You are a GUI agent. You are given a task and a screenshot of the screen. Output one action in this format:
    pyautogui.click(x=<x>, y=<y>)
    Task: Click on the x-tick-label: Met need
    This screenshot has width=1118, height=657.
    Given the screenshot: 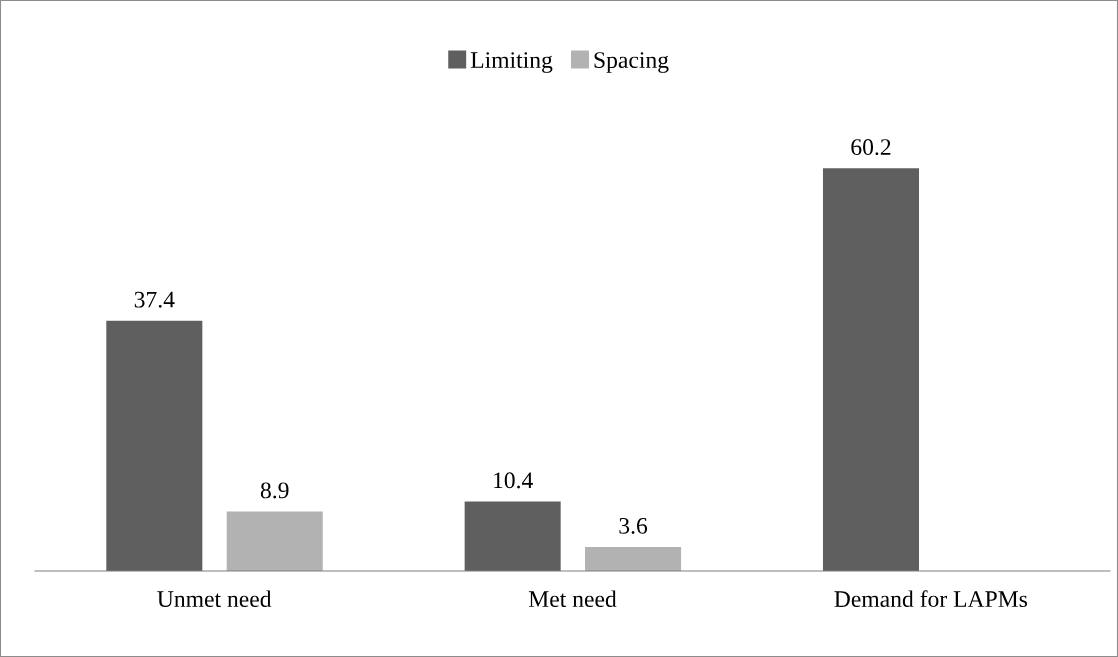 What is the action you would take?
    pyautogui.click(x=572, y=599)
    